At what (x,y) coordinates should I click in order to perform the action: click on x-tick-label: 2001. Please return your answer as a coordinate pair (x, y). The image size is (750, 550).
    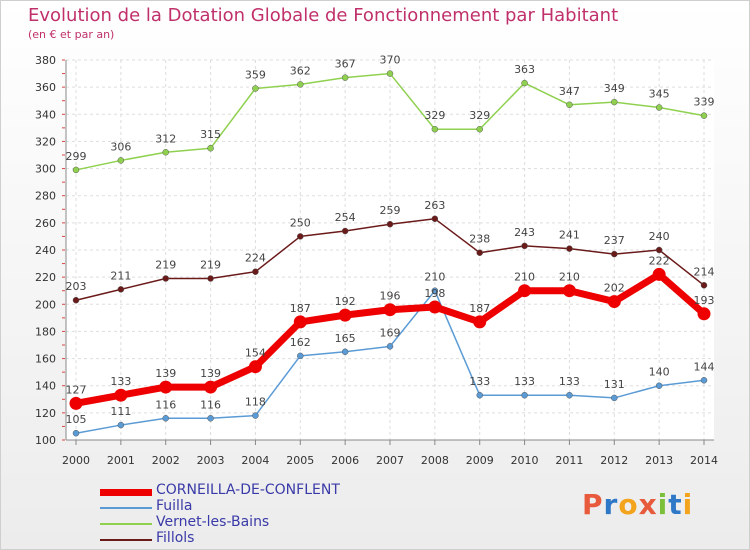
    Looking at the image, I should click on (121, 460).